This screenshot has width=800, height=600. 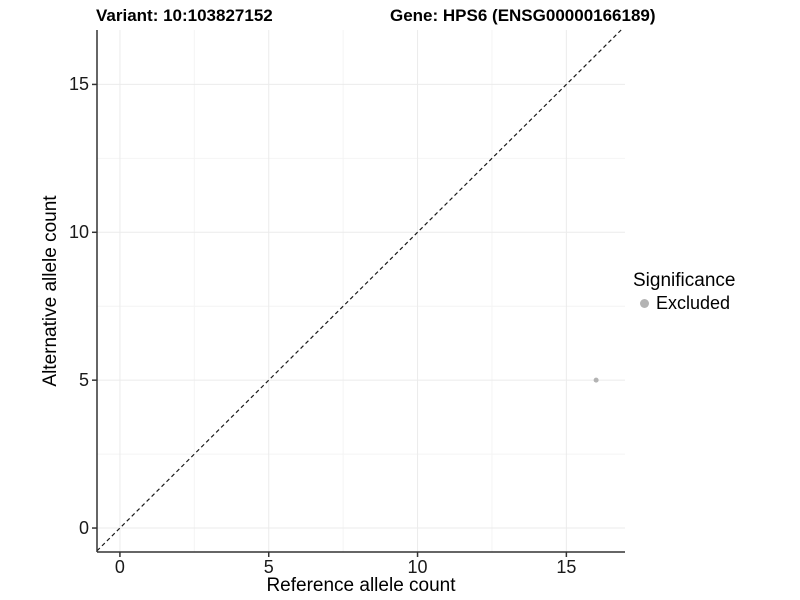 I want to click on x-axis-title: Reference allele count, so click(x=361, y=585).